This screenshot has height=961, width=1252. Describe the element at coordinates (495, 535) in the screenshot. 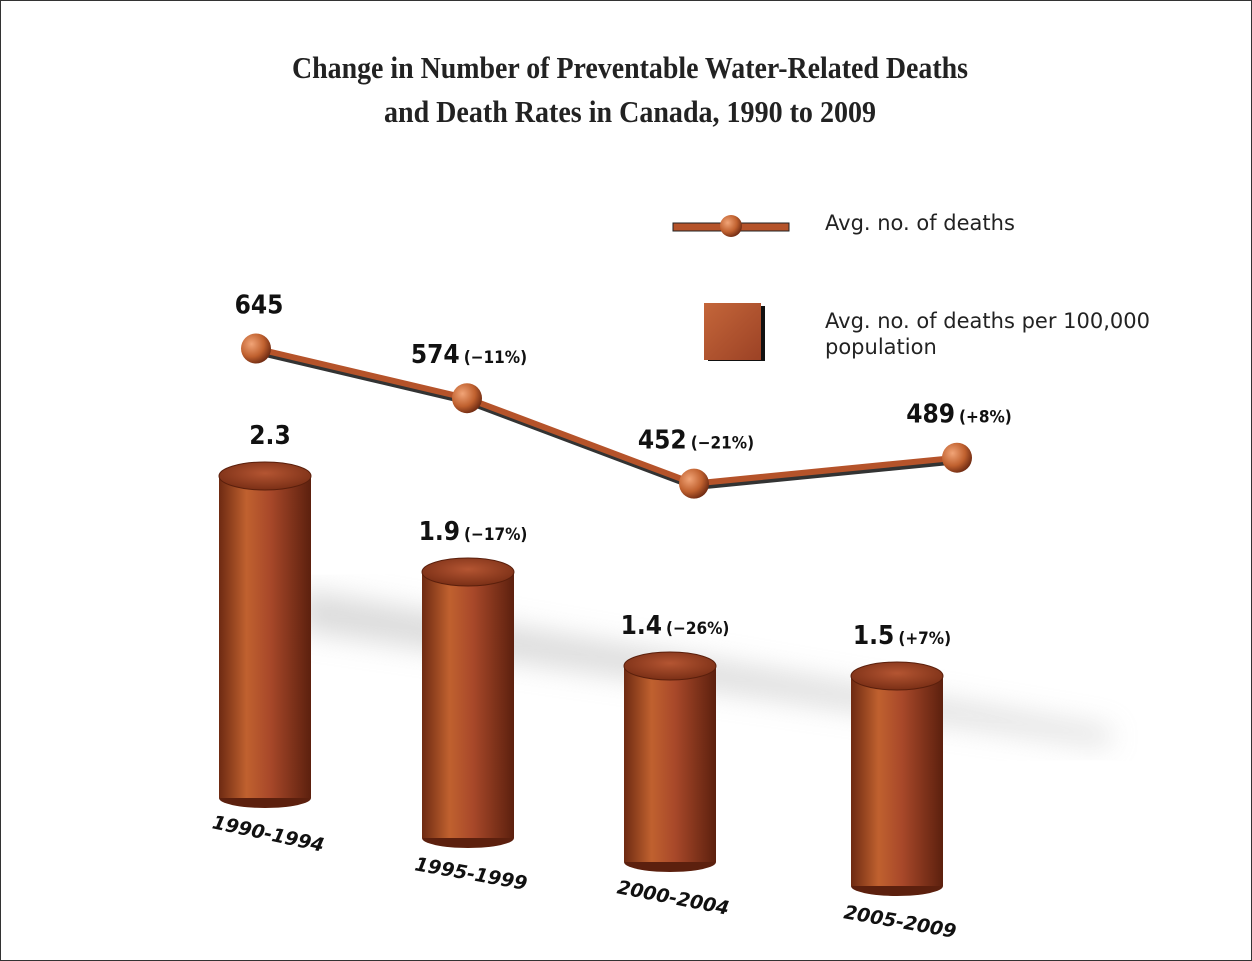

I see `data-label-change: (−17%)` at that location.